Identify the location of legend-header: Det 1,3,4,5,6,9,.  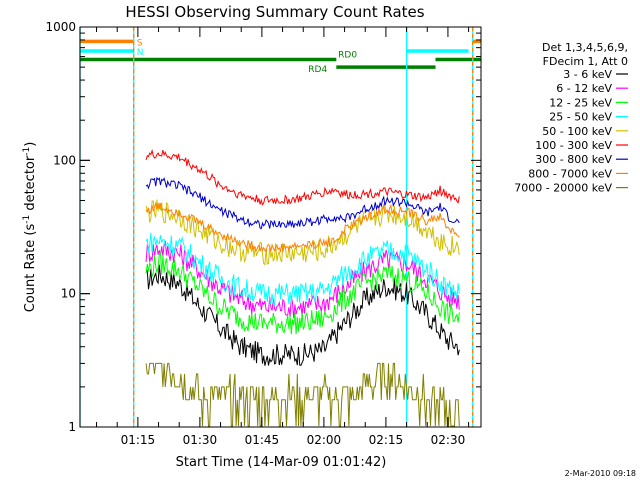
(585, 47).